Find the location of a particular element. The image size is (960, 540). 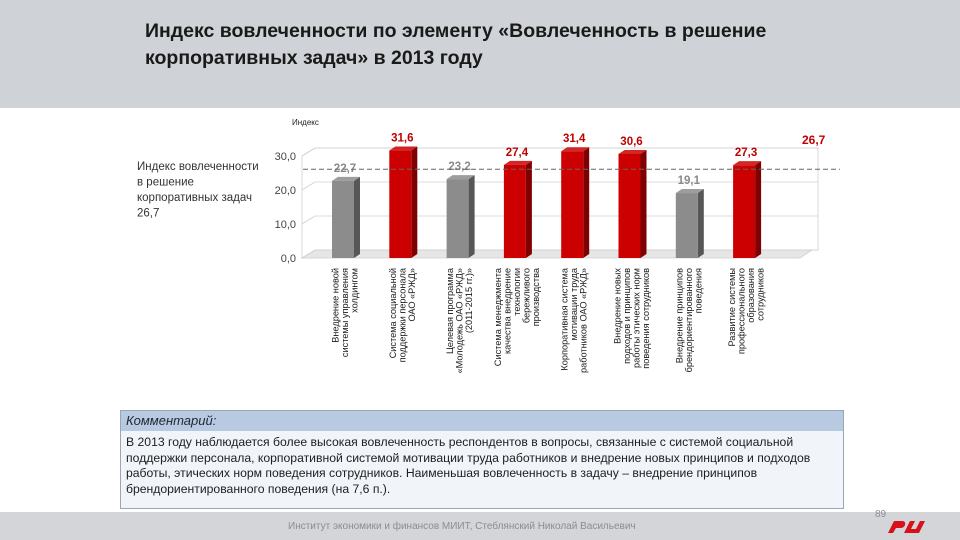

x-category-label-line: профессионального is located at coordinates (741, 311).